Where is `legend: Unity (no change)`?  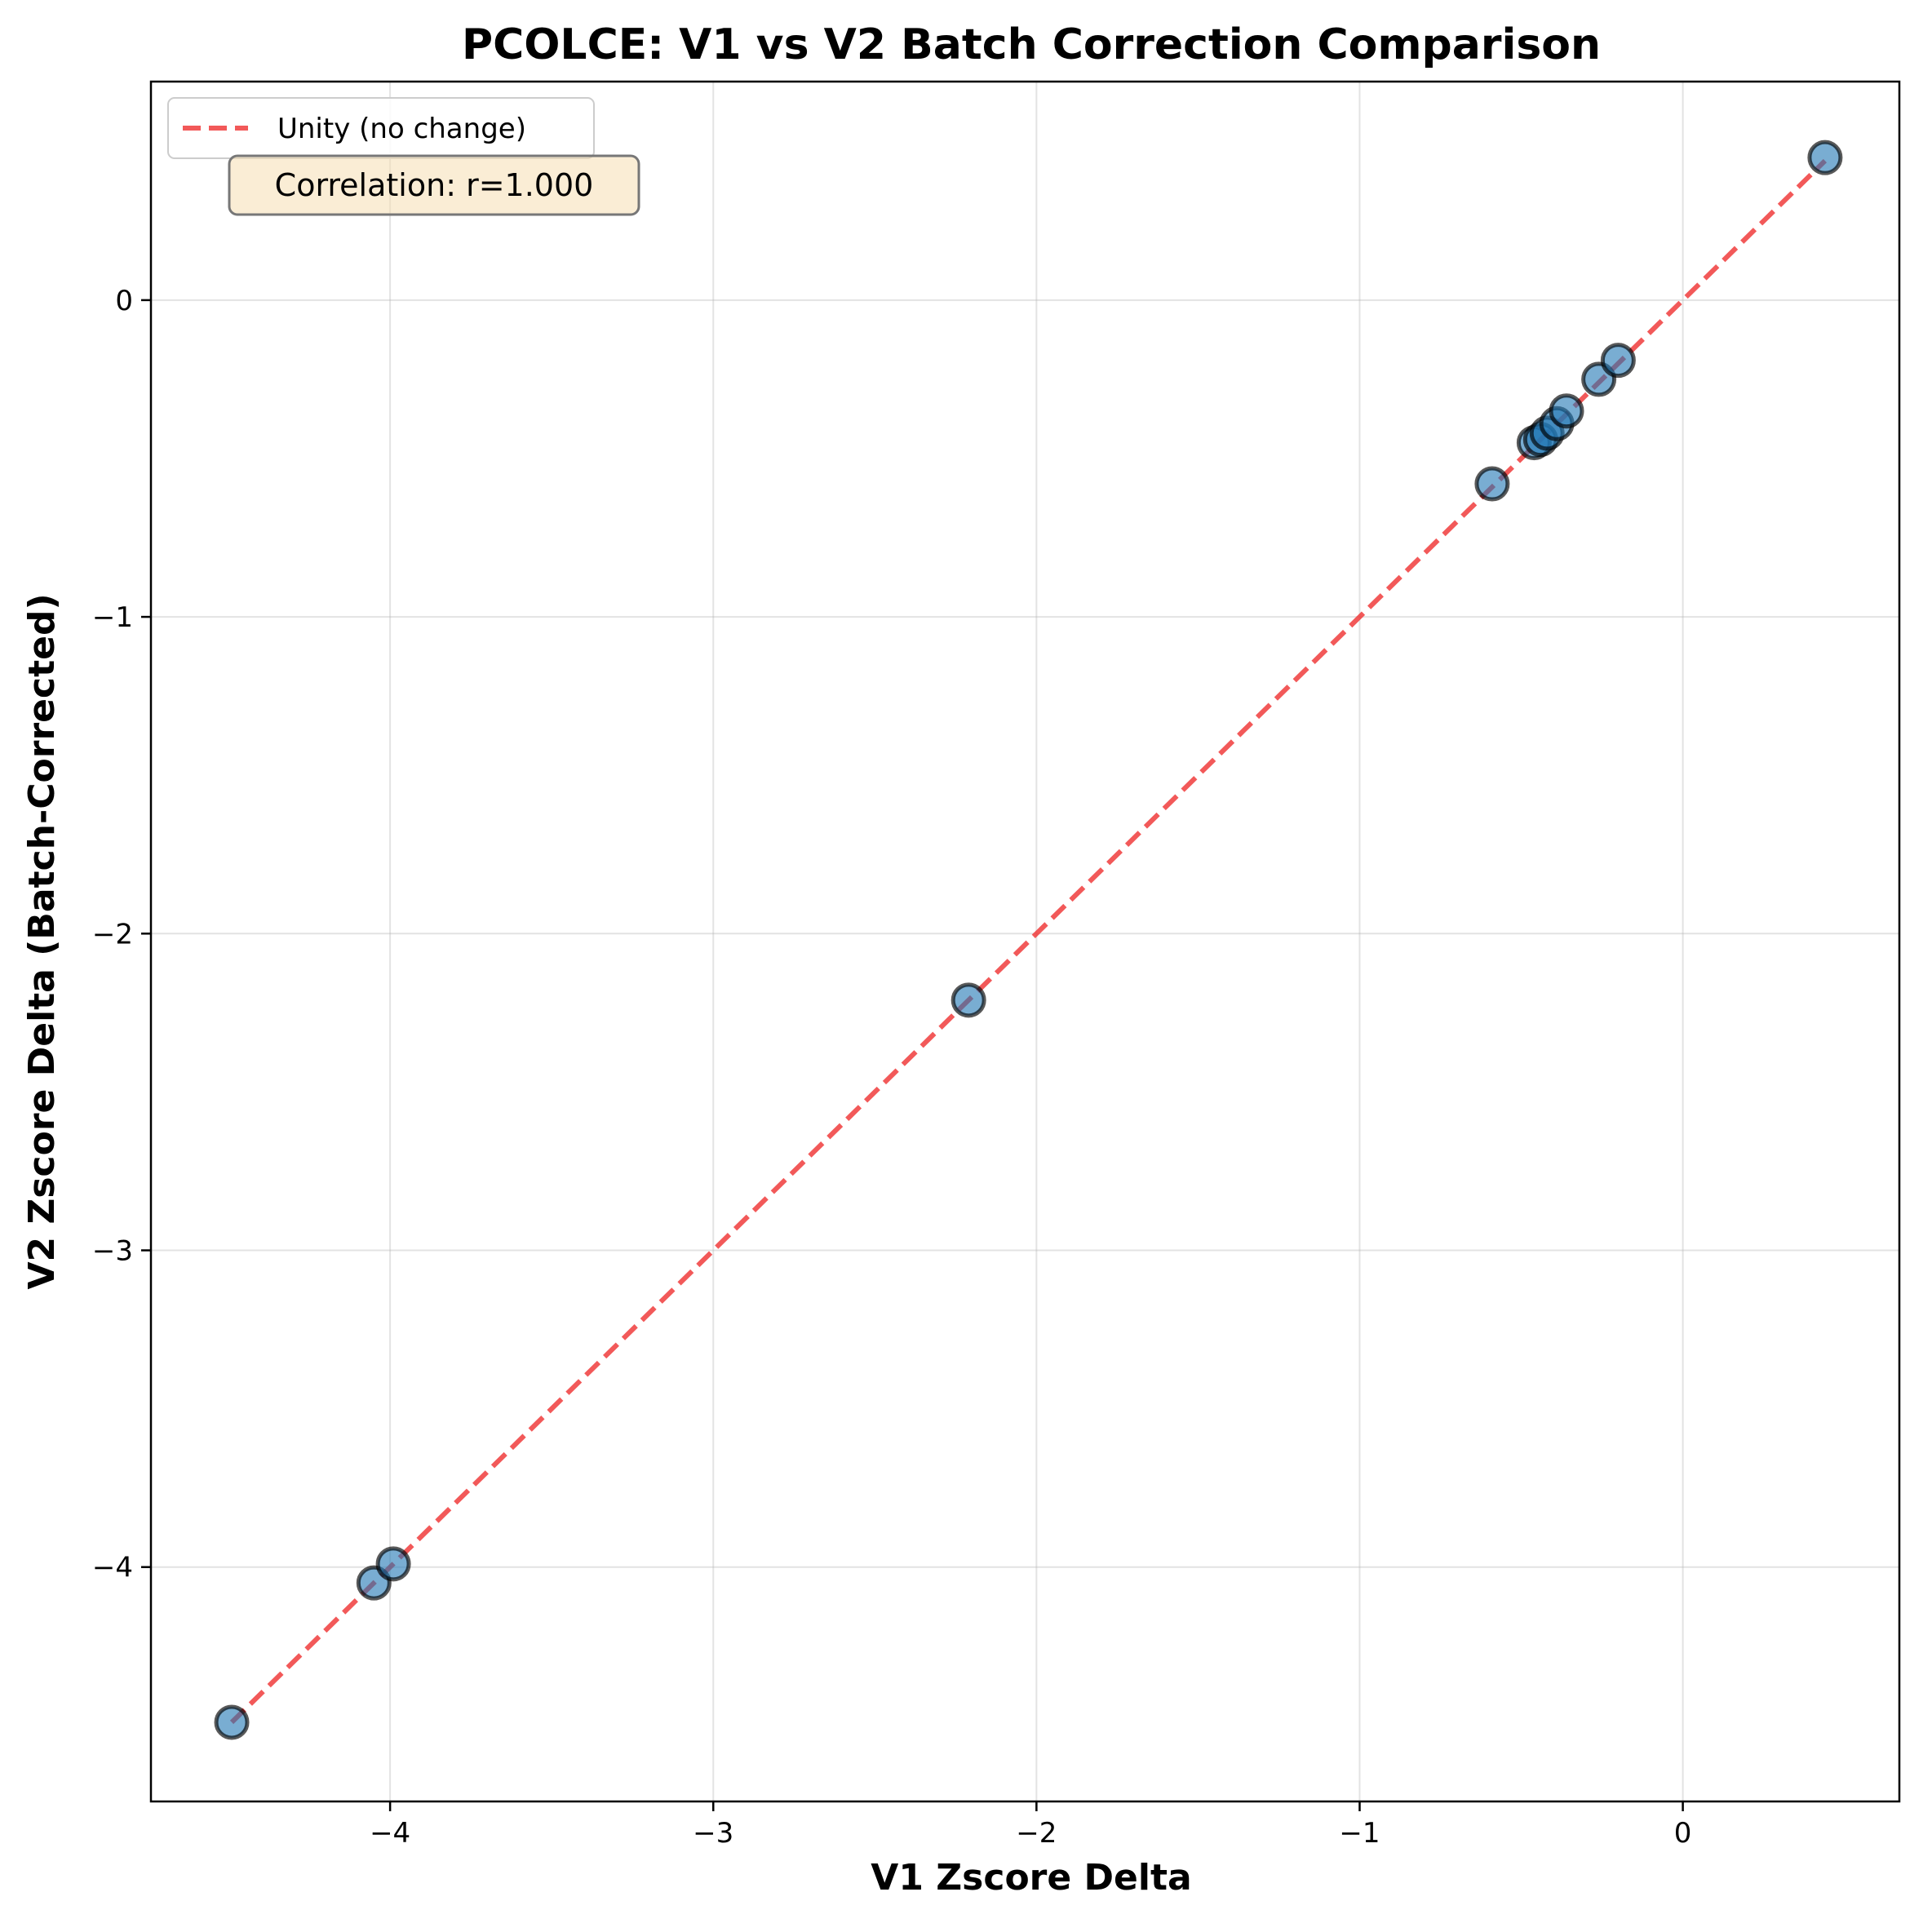 legend: Unity (no change) is located at coordinates (381, 128).